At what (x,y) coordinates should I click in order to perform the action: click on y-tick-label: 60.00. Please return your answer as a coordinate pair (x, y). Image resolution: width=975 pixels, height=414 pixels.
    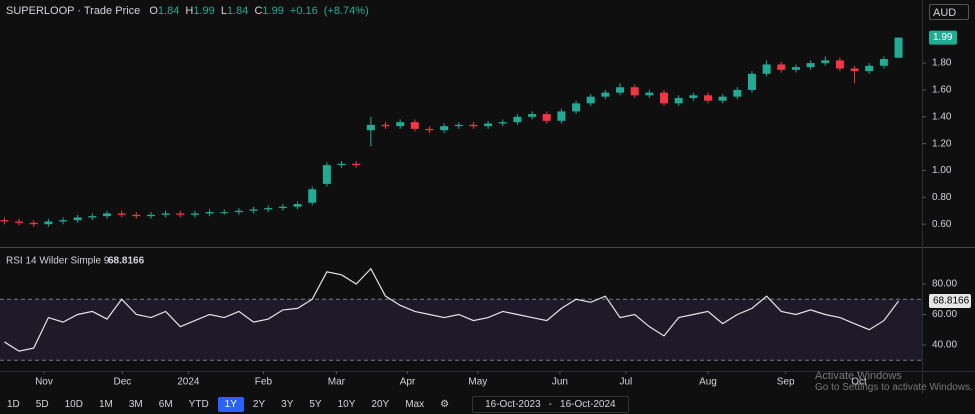
    Looking at the image, I should click on (944, 314).